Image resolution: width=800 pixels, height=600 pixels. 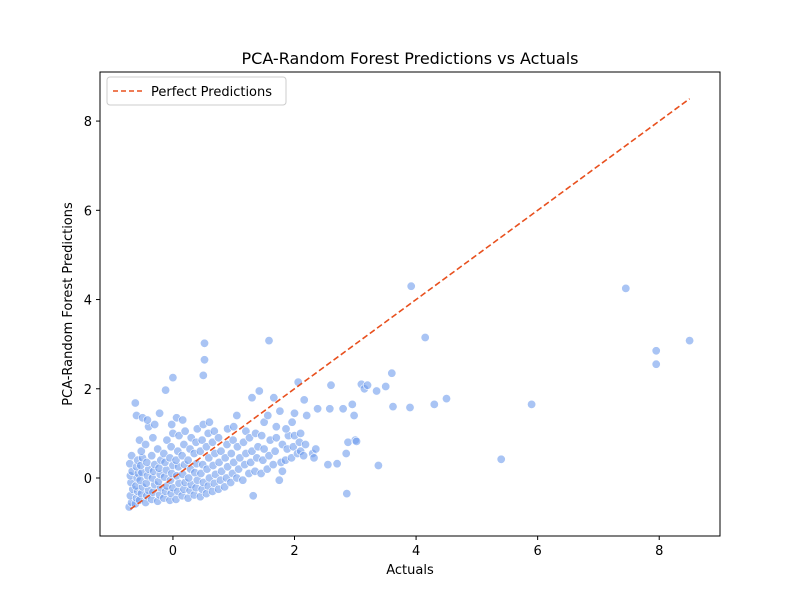 What do you see at coordinates (88, 301) in the screenshot?
I see `y-tick-label: 4` at bounding box center [88, 301].